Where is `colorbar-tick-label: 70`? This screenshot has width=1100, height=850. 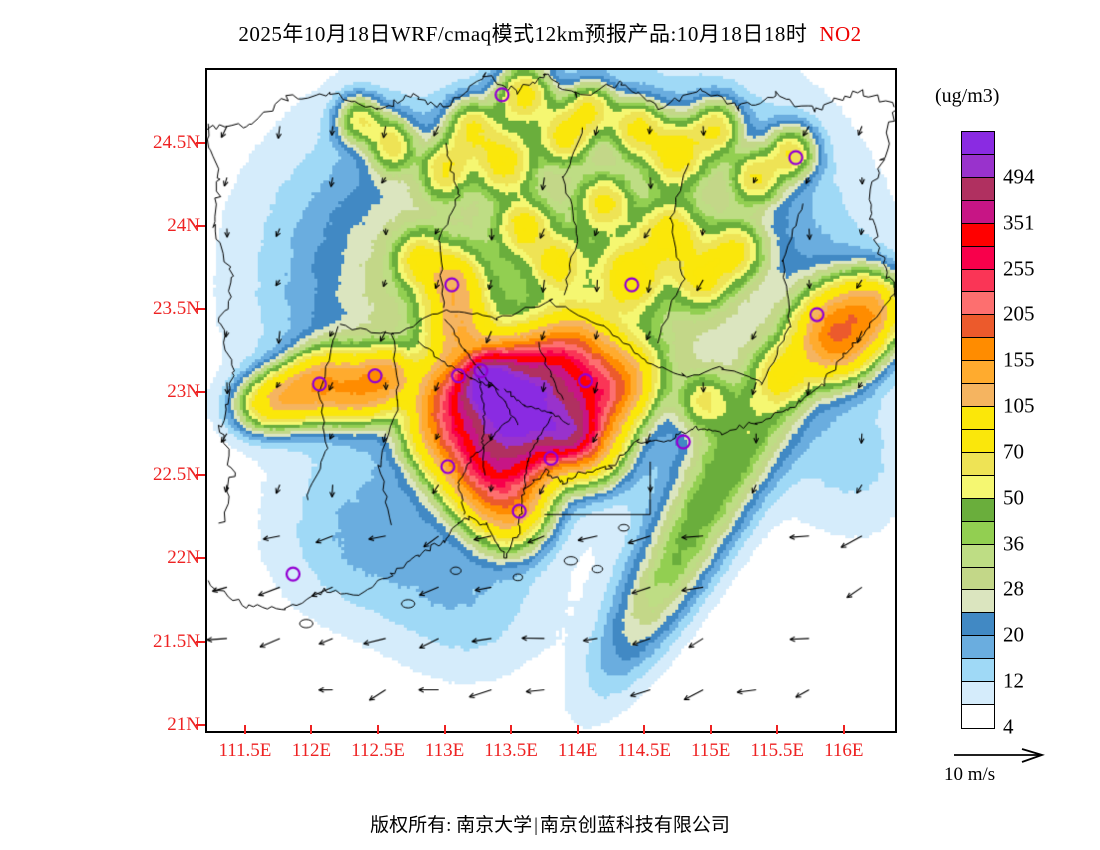 colorbar-tick-label: 70 is located at coordinates (1013, 451).